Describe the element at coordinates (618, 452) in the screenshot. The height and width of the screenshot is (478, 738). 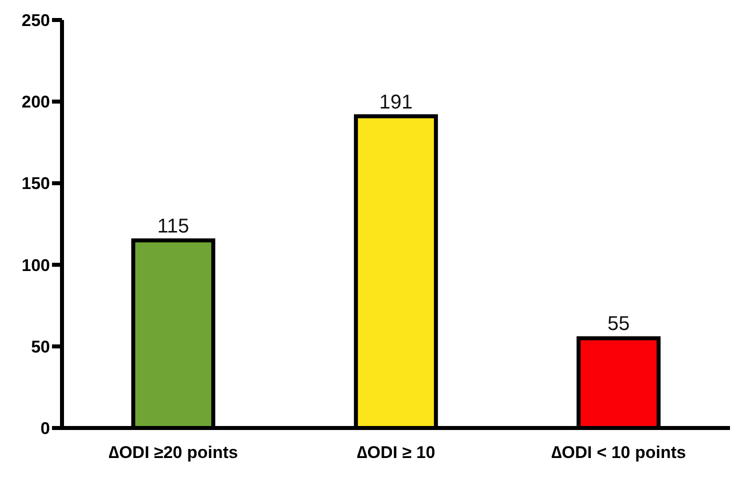
I see `x-tick-label: ∆ODI < 10 points` at that location.